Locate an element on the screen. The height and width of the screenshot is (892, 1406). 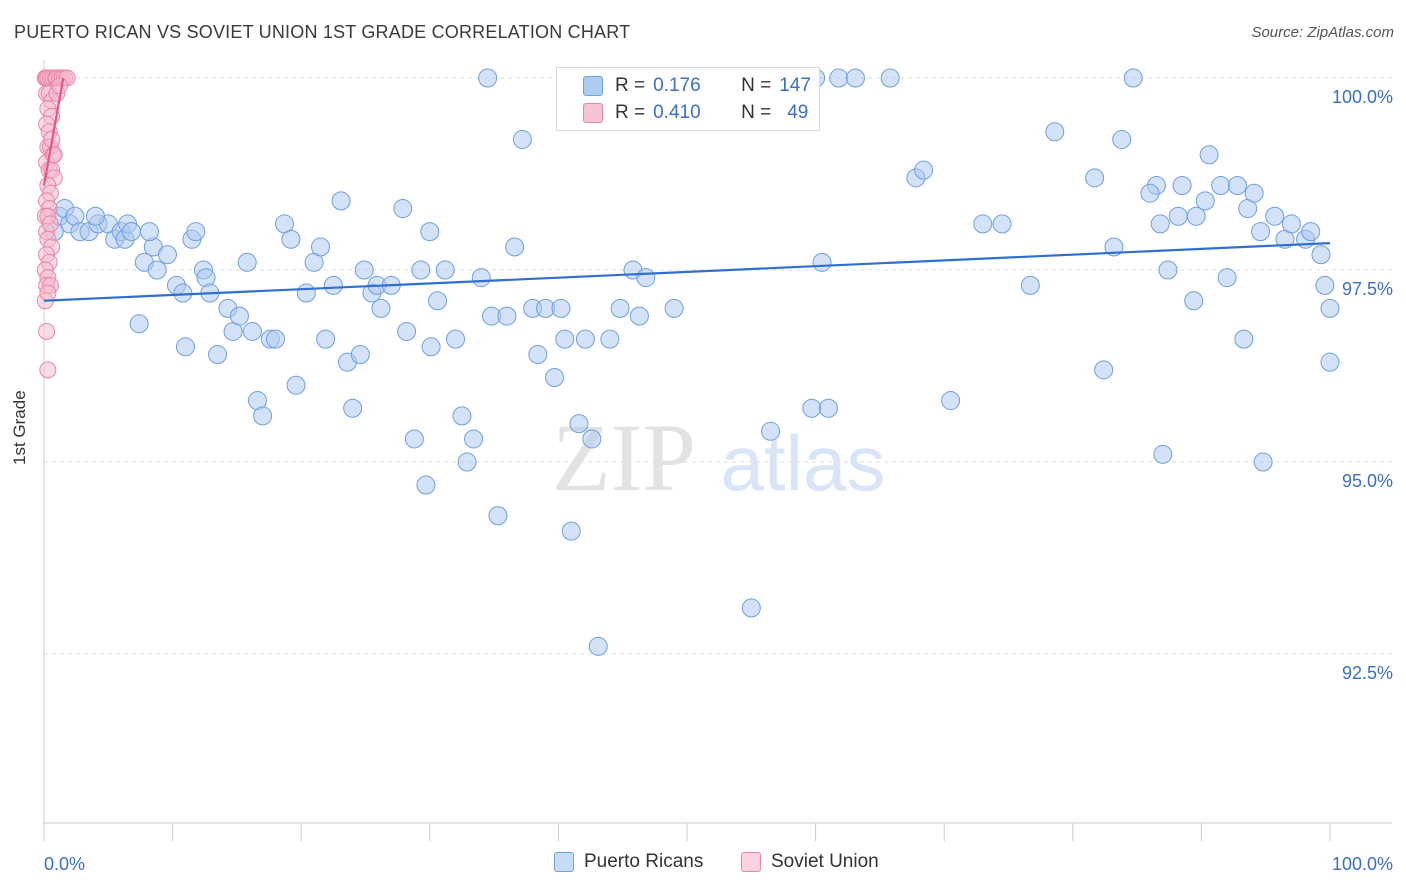
source-label: Source: ZipAtlas.com is located at coordinates (1322, 32).